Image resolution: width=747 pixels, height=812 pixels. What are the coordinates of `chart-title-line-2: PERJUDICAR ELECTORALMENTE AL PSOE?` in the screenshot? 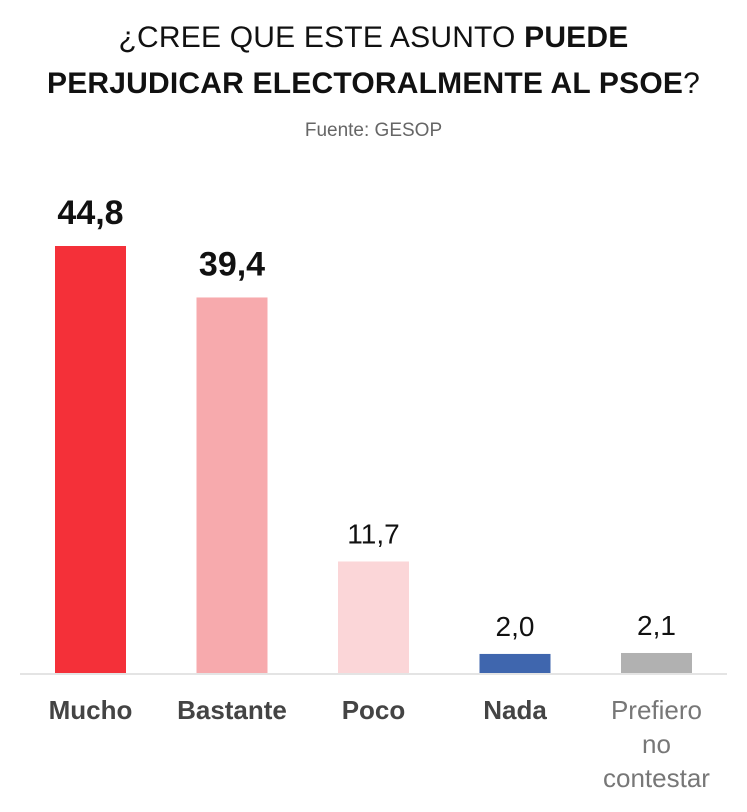 It's located at (373, 84).